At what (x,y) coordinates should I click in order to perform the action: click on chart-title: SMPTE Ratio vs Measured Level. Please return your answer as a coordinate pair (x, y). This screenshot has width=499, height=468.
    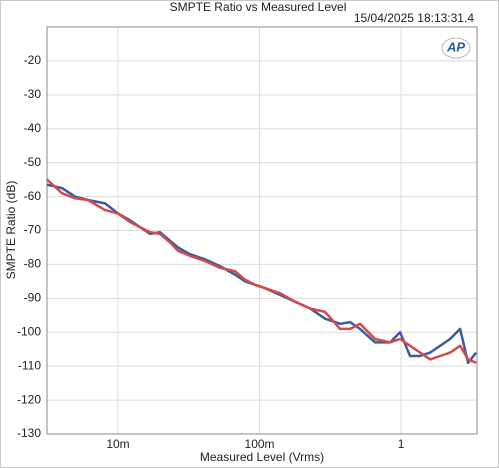
    Looking at the image, I should click on (258, 7).